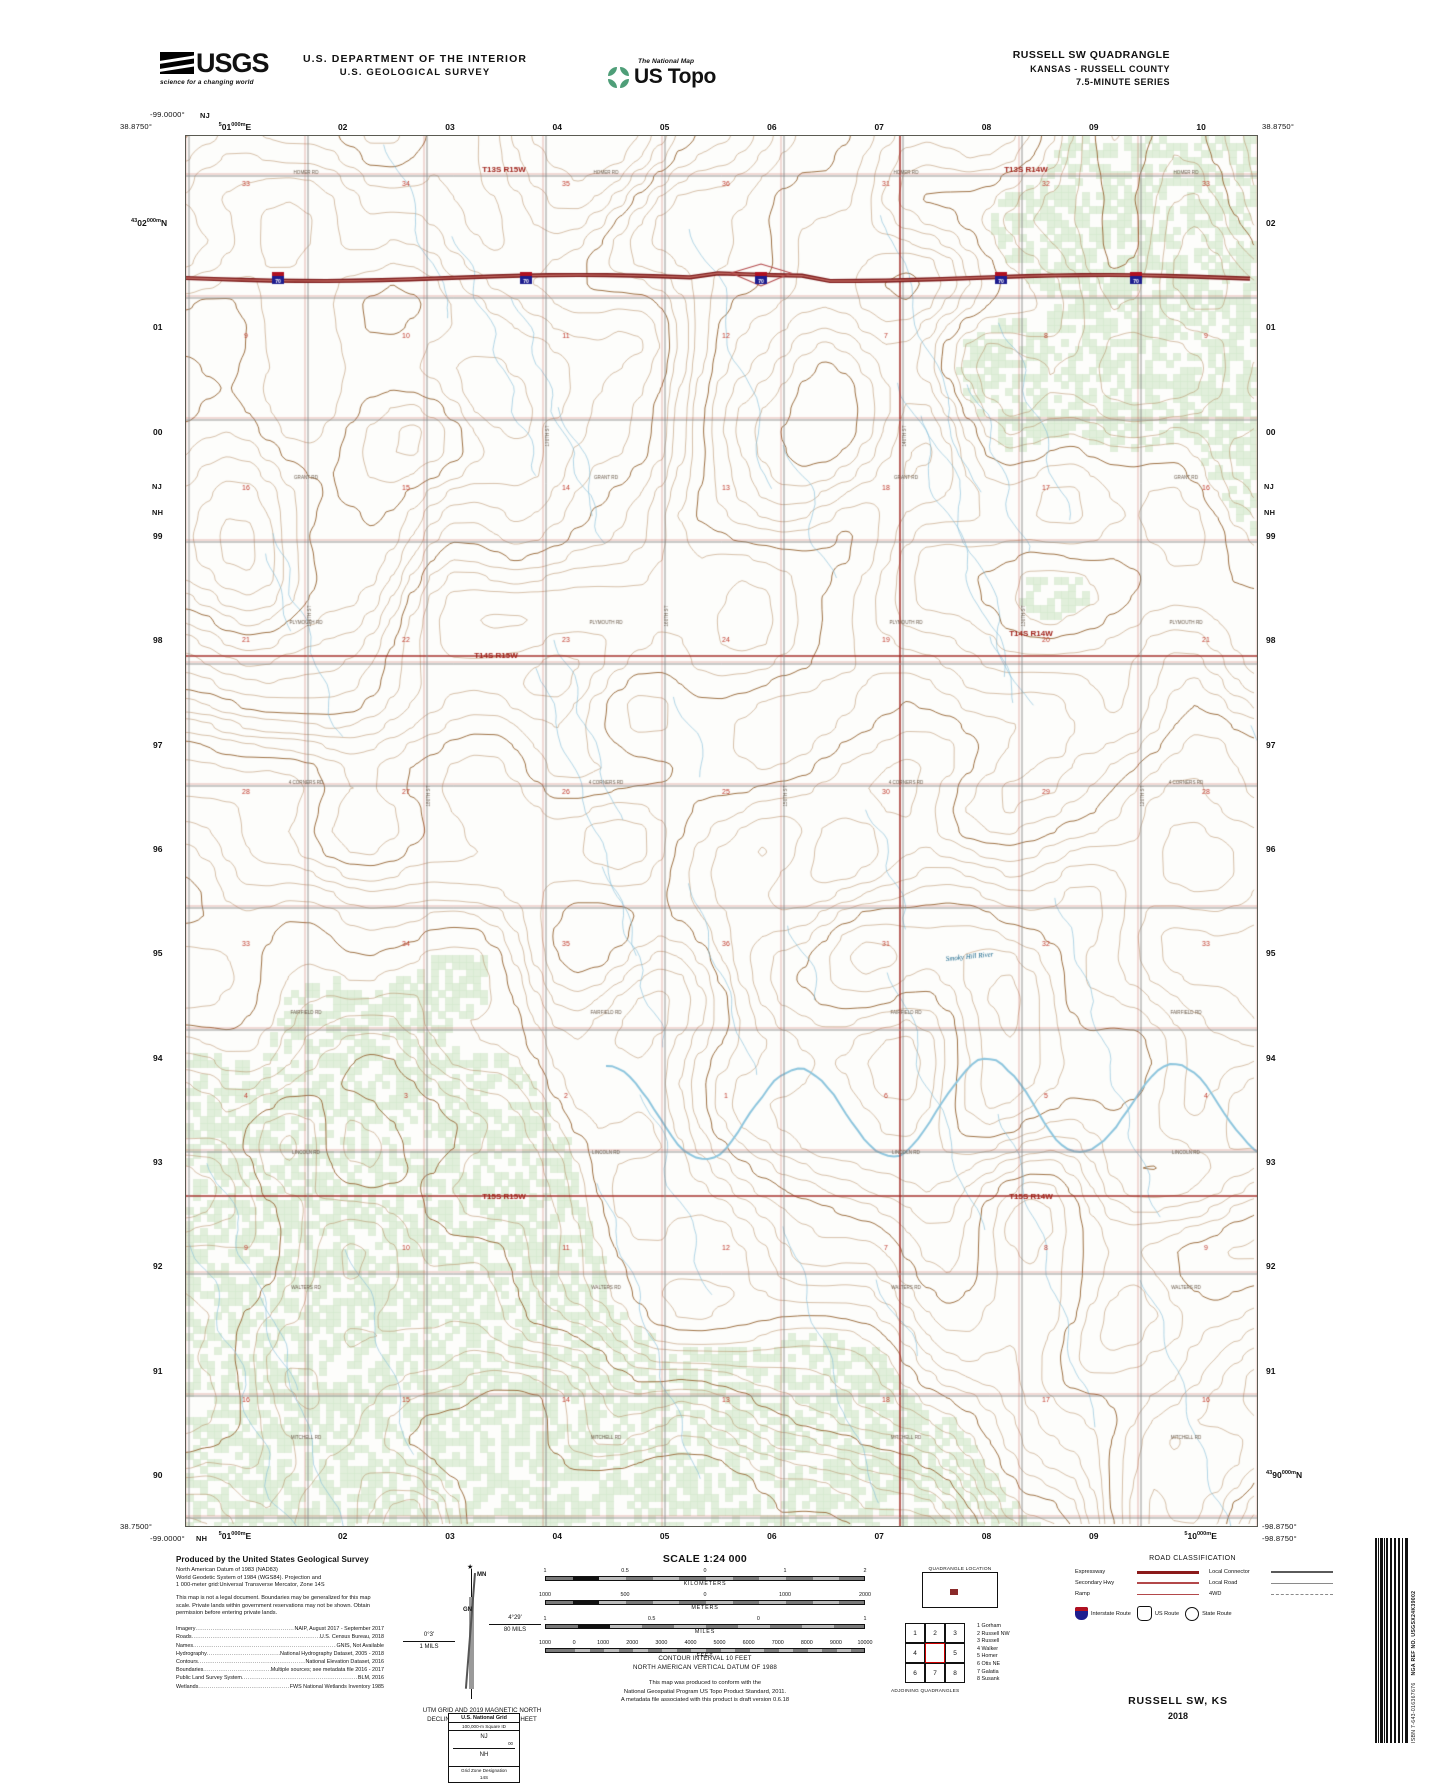 This screenshot has height=1783, width=1445. What do you see at coordinates (484, 1755) in the screenshot?
I see `usng-square-bottom-label: NH` at bounding box center [484, 1755].